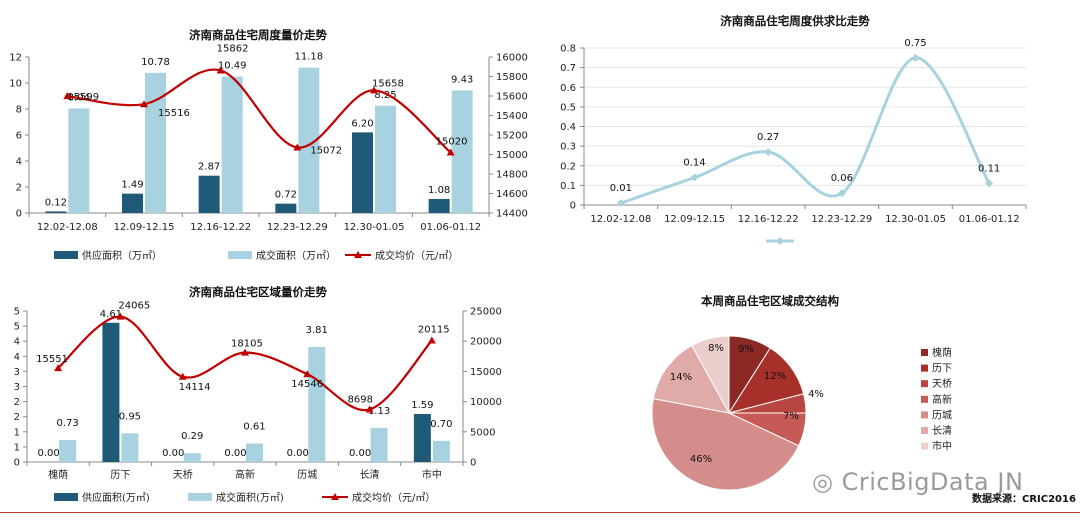  What do you see at coordinates (68, 423) in the screenshot?
I see `bar-value-label: 0.73` at bounding box center [68, 423].